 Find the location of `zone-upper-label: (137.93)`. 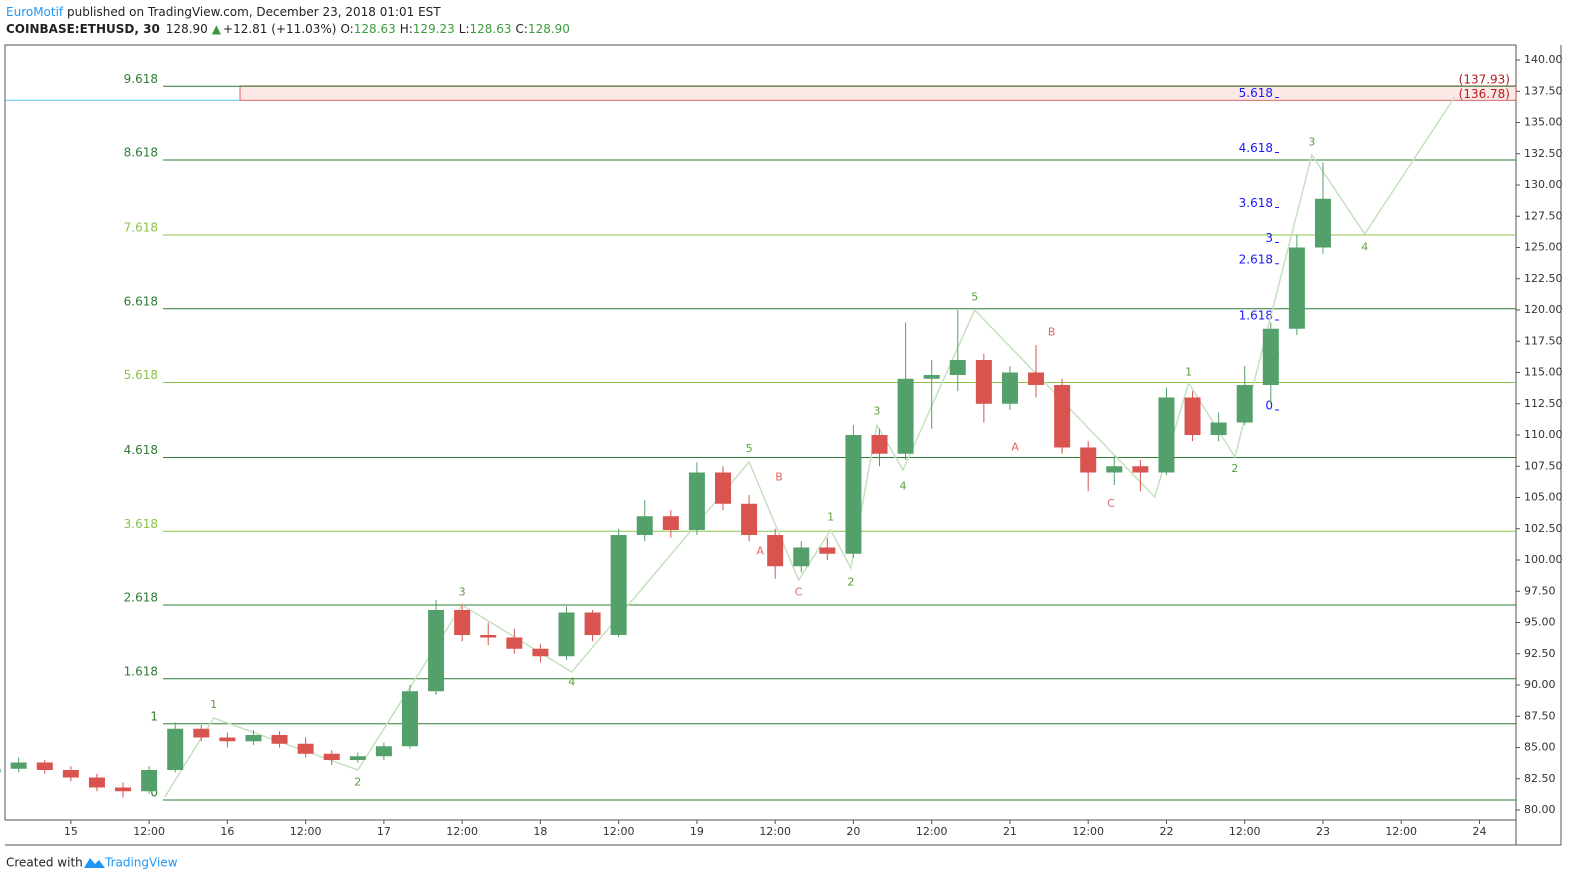

zone-upper-label: (137.93) is located at coordinates (1484, 79).